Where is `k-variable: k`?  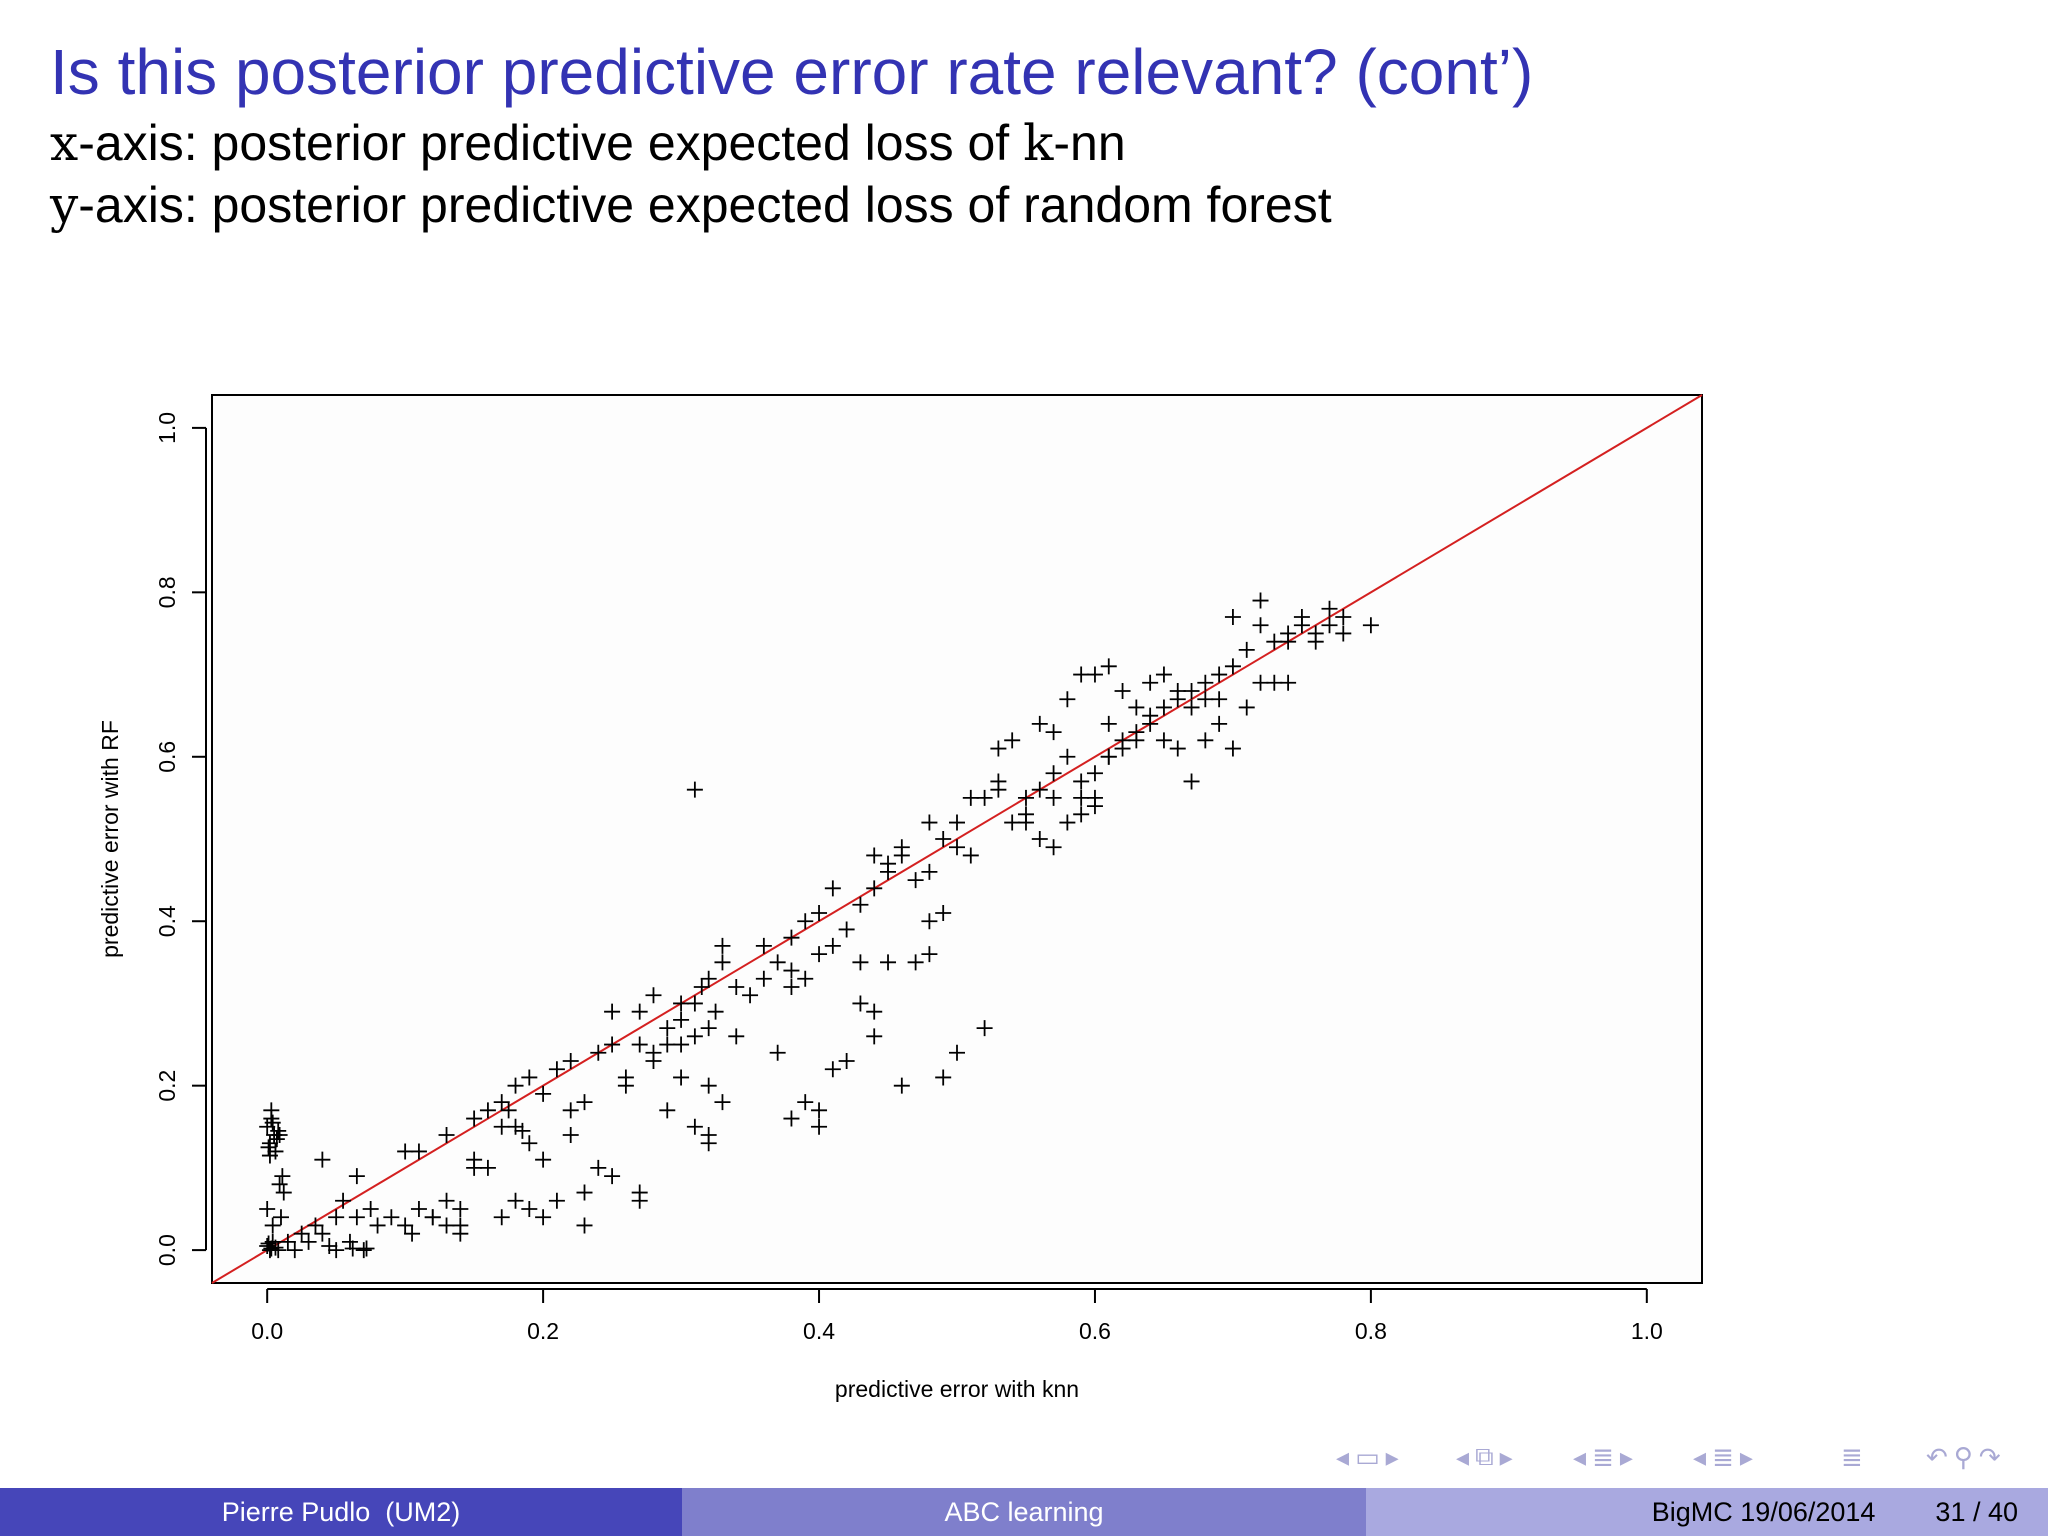 k-variable: k is located at coordinates (1038, 143).